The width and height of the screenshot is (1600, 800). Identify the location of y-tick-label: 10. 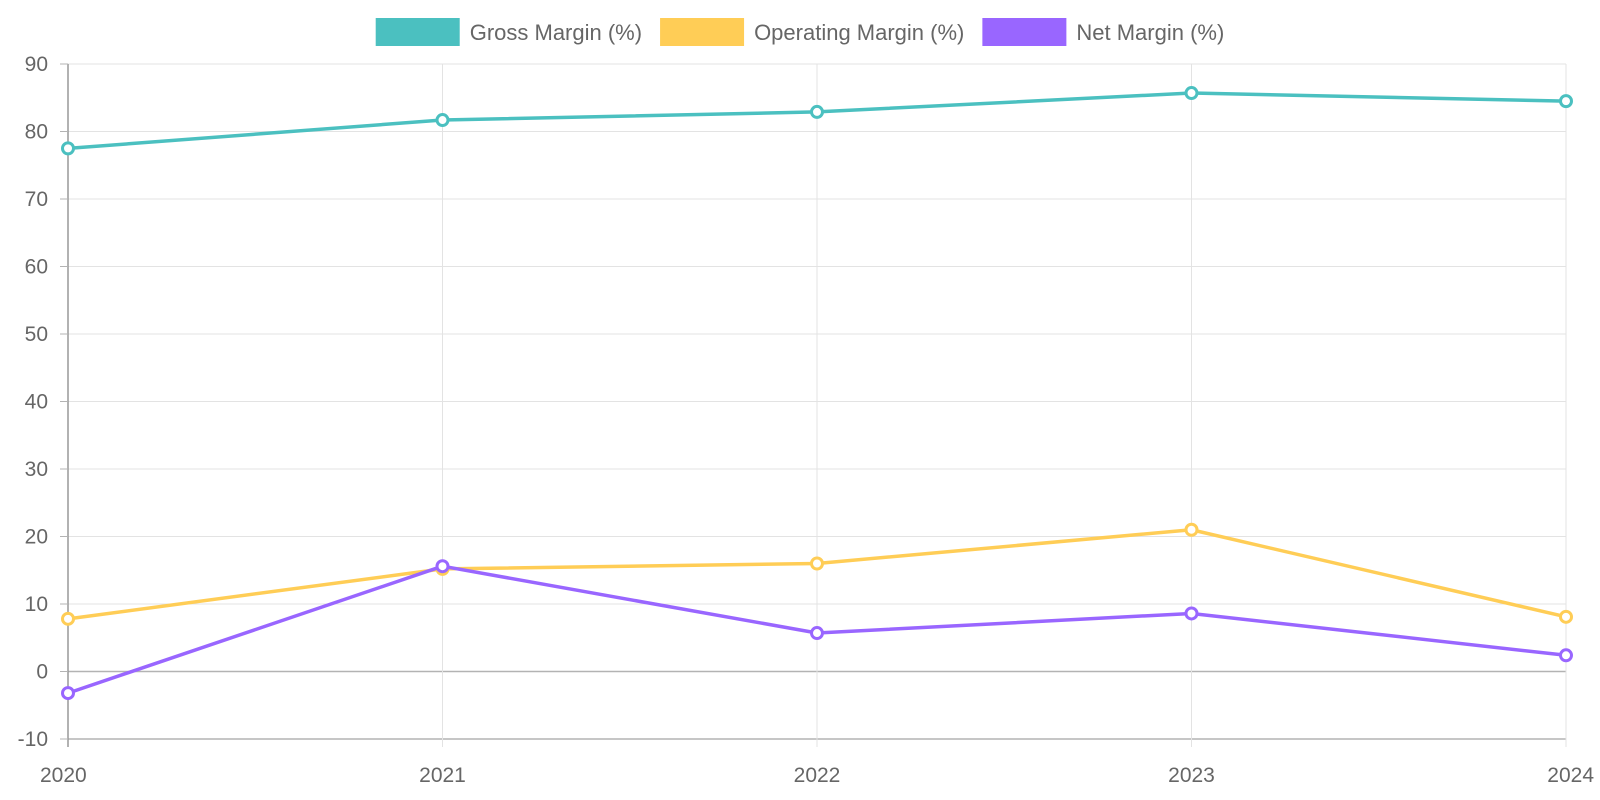
(36, 604).